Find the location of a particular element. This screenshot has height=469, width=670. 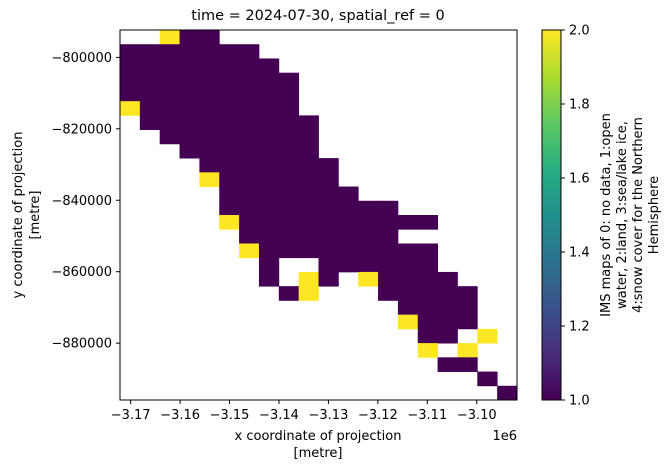

colorbar-tick-label: 1.8 is located at coordinates (579, 105).